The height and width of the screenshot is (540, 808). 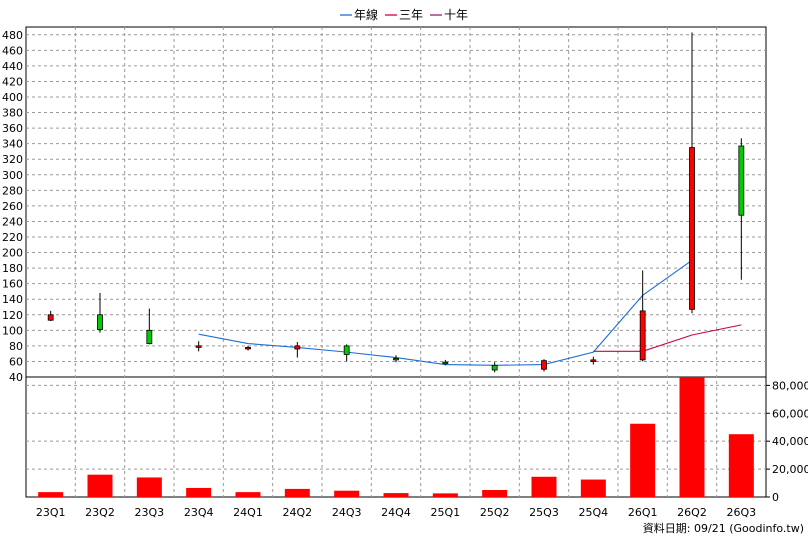 What do you see at coordinates (544, 512) in the screenshot?
I see `x-tick-label: 25Q3` at bounding box center [544, 512].